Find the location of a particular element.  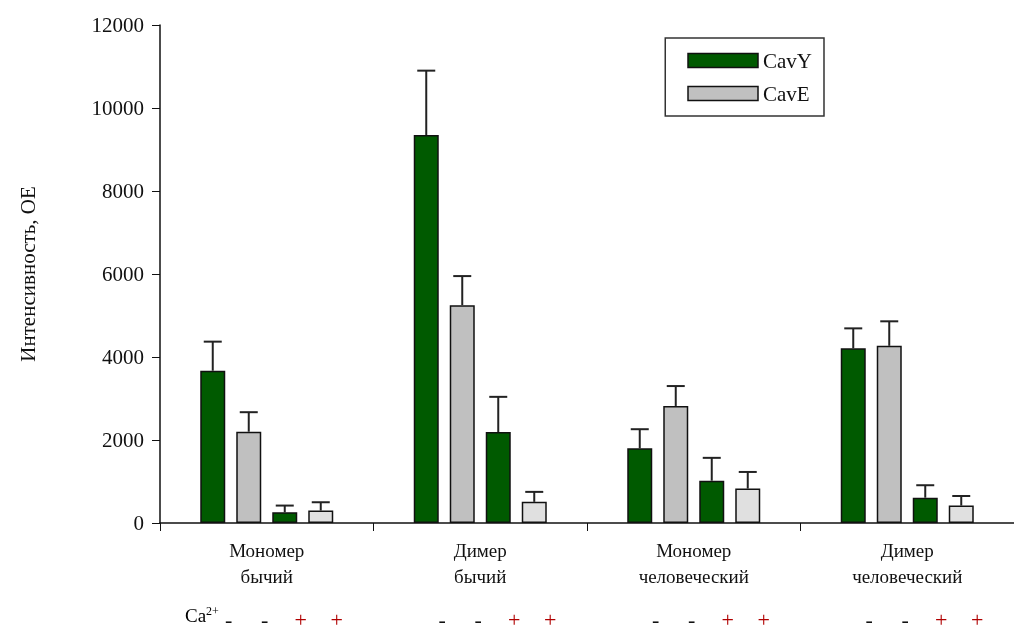

y-tick-label: 10000 is located at coordinates (117, 108).